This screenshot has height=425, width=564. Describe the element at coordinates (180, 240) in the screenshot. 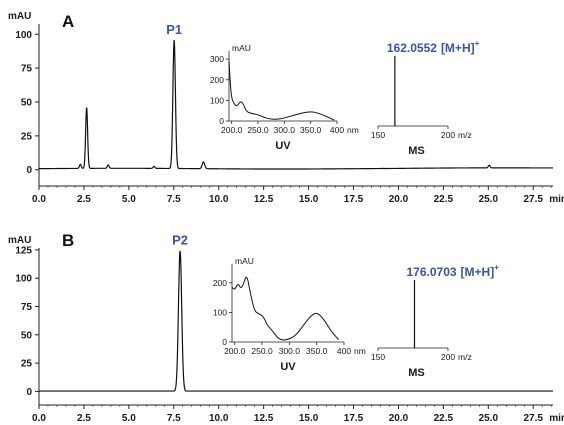

I see `peak-annotation: P2` at that location.